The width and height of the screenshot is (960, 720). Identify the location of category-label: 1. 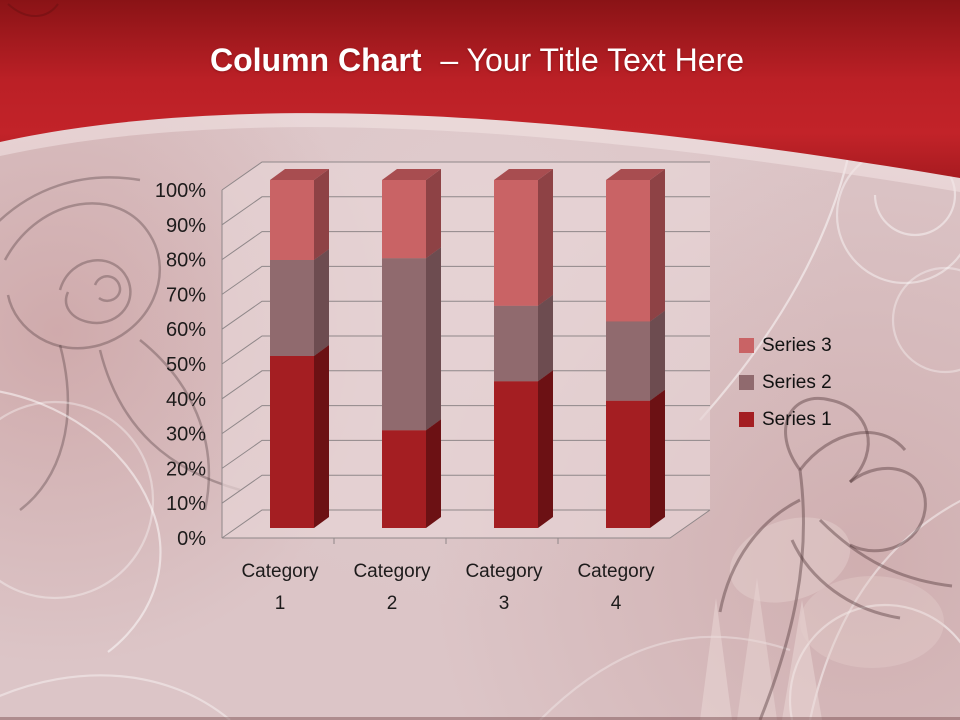
(280, 603).